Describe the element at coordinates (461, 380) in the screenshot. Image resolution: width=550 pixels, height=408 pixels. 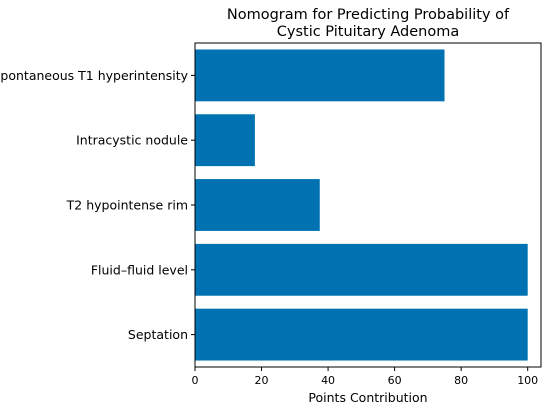
I see `x-tick-label-4: 80` at that location.